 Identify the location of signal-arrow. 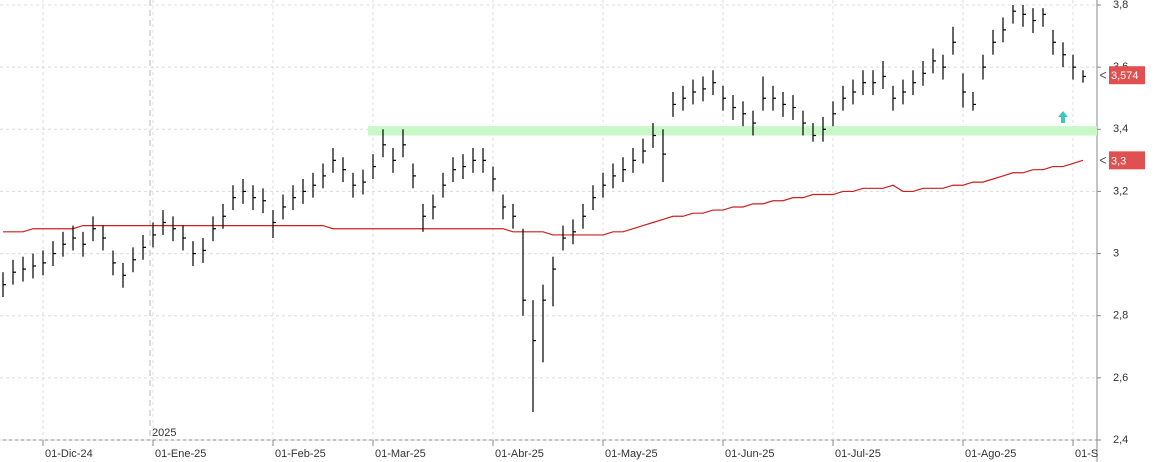
(1063, 117).